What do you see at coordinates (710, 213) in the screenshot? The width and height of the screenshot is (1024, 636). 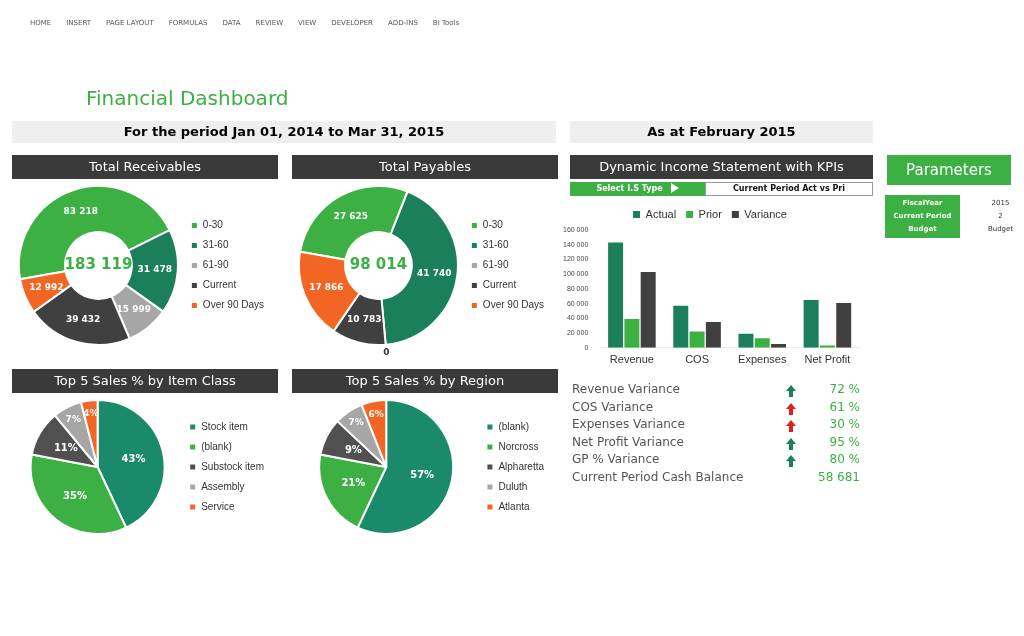 I see `legend-label: Prior` at bounding box center [710, 213].